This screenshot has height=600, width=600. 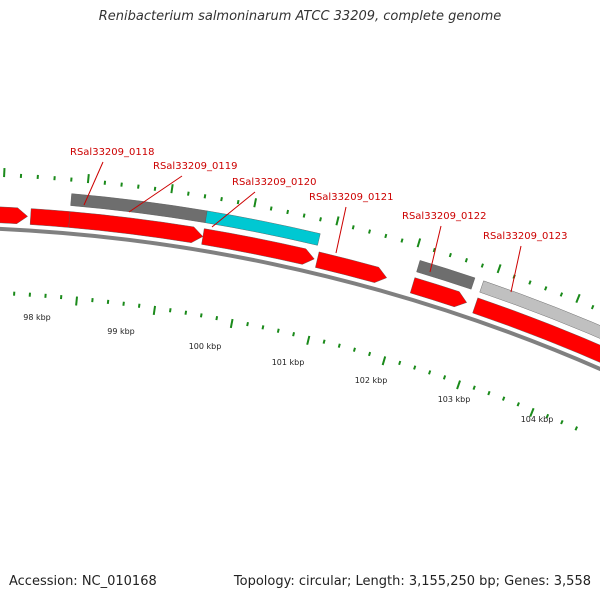 I want to click on gene-label: RSal33209_0121, so click(x=351, y=197).